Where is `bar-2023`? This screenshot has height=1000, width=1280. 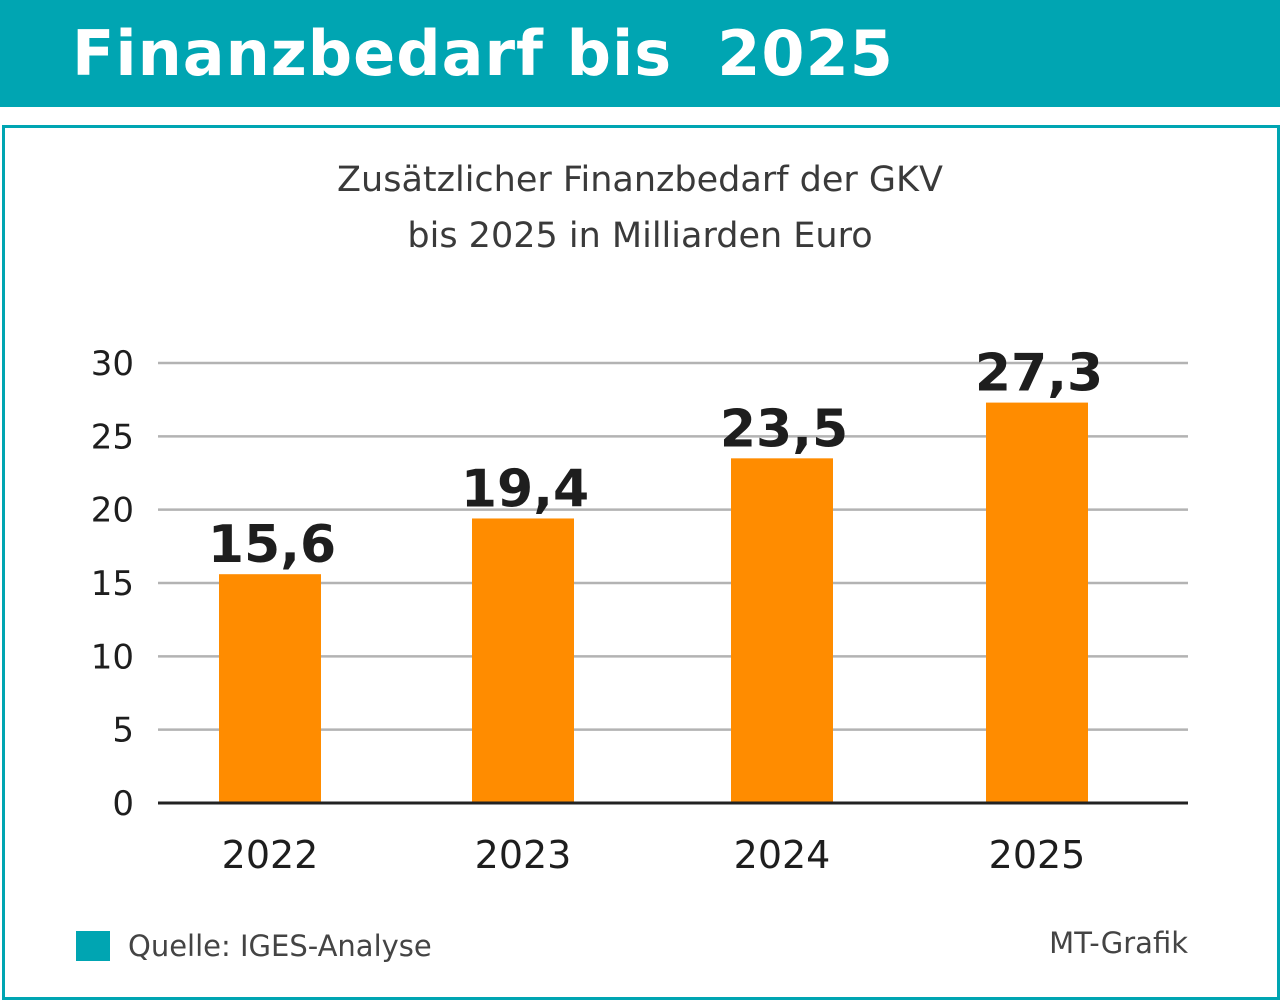 bar-2023 is located at coordinates (523, 660).